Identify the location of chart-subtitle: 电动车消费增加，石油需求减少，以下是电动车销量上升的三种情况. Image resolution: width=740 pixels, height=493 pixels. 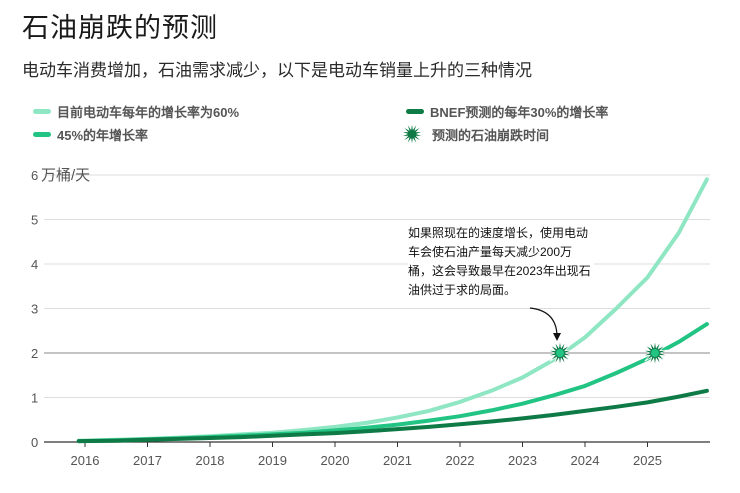
(277, 70).